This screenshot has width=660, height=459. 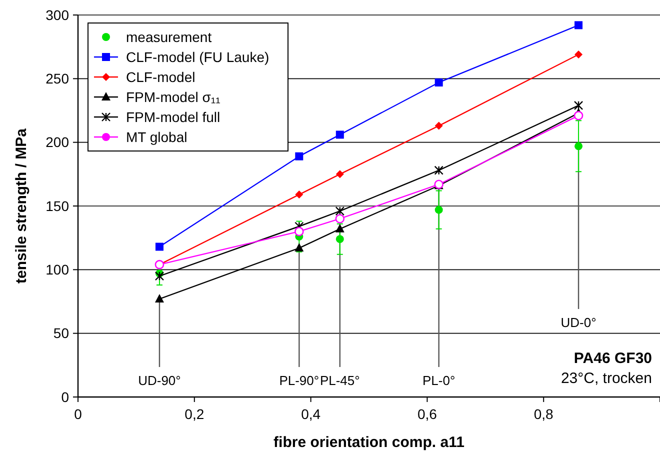 I want to click on x-axis-title: fibre orientation comp. a11, so click(x=369, y=442).